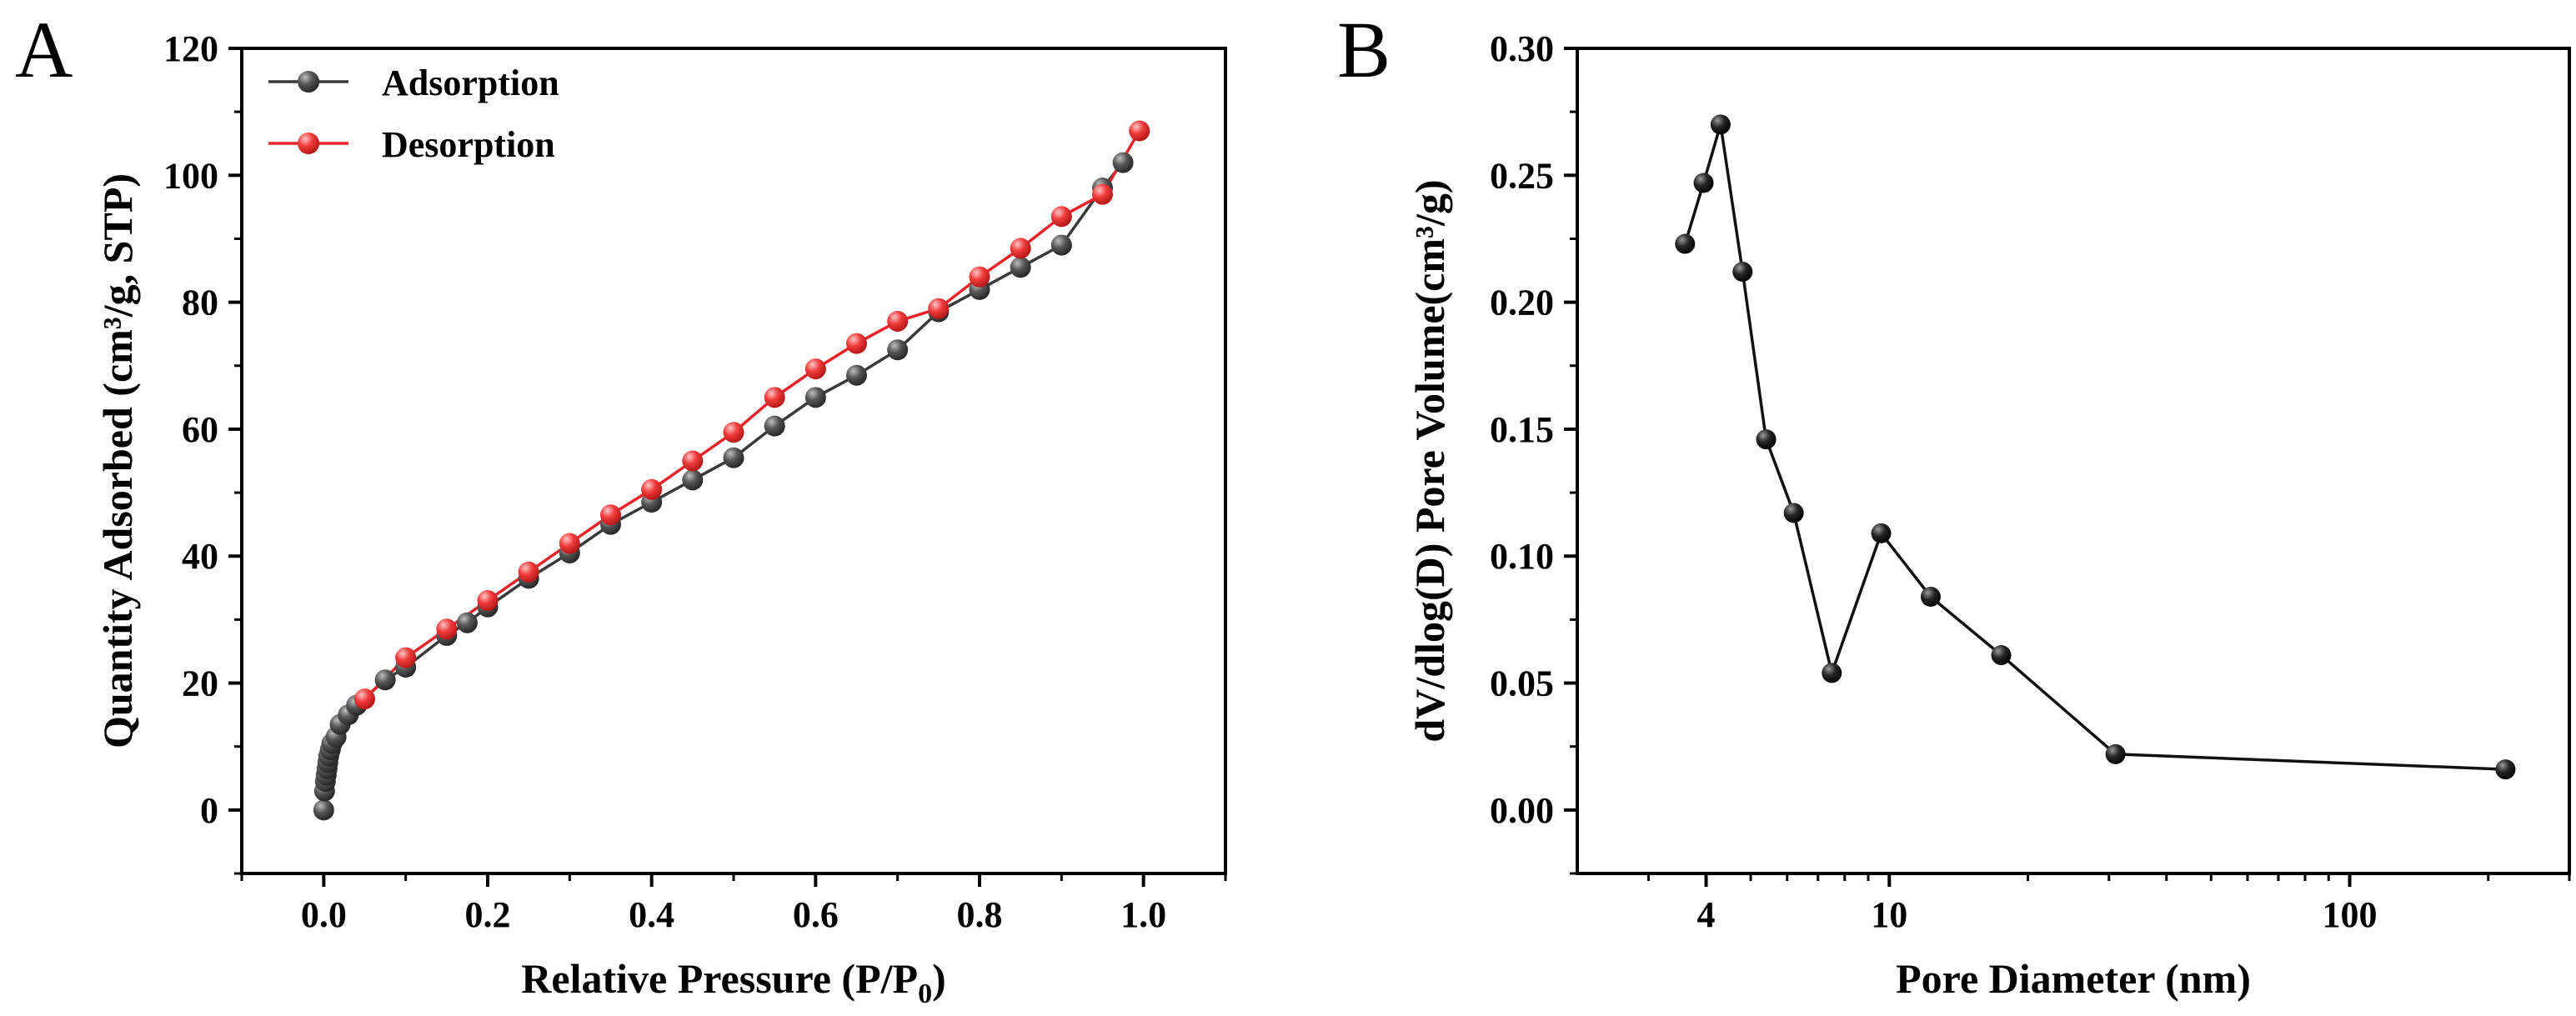 The width and height of the screenshot is (2576, 1016). I want to click on legend-marker-adsorption, so click(308, 82).